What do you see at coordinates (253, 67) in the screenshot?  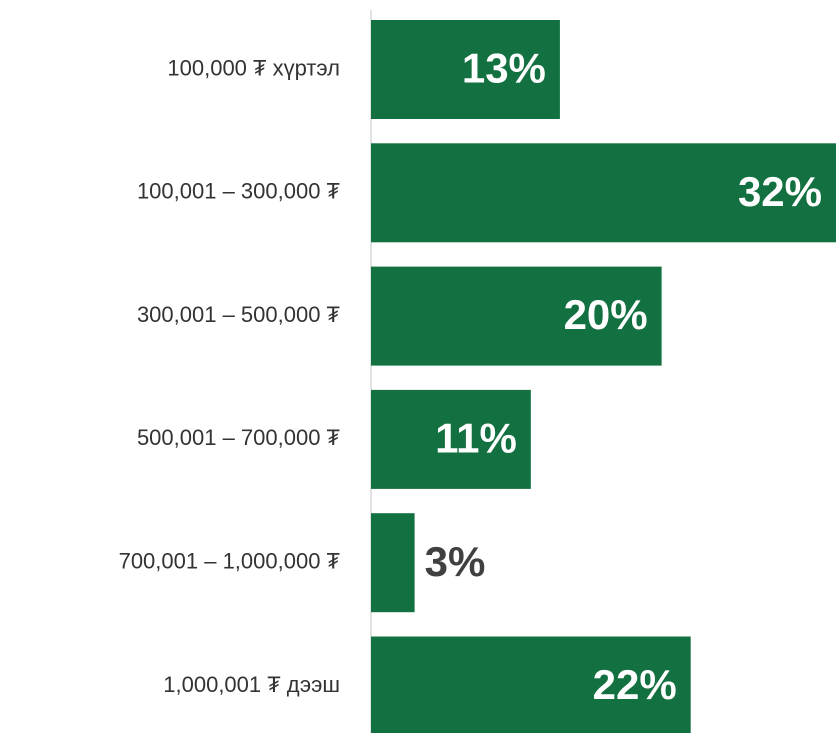 I see `category-label: 100,000 ₮ хүртэл` at bounding box center [253, 67].